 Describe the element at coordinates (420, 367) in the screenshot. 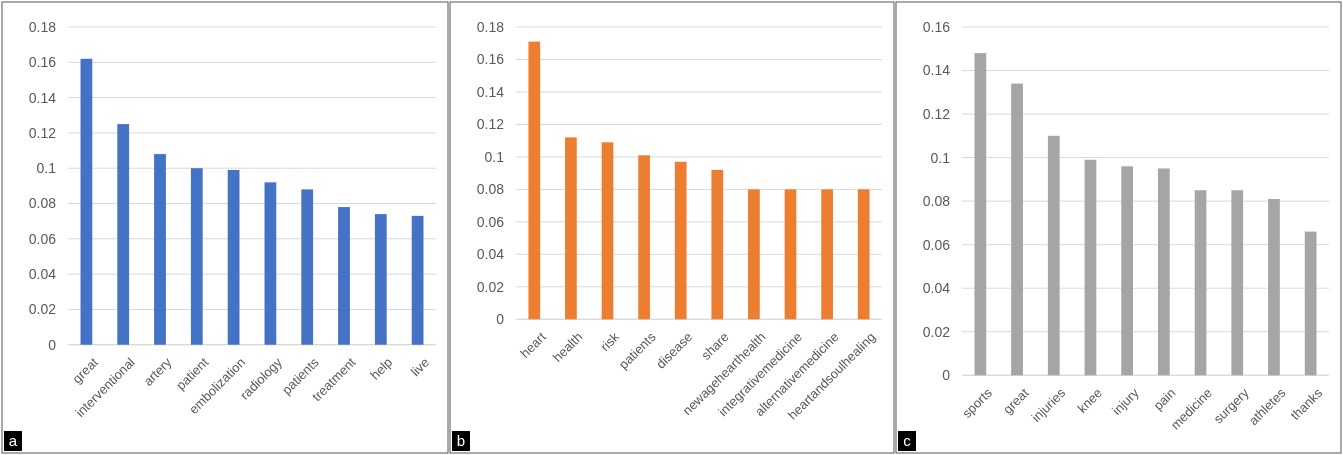

I see `x-tick-label: live` at that location.